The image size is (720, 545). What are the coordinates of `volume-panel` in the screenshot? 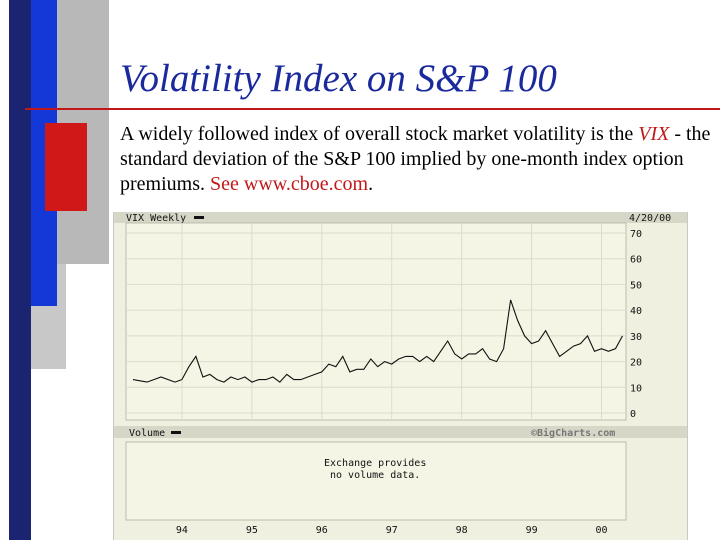 It's located at (376, 481).